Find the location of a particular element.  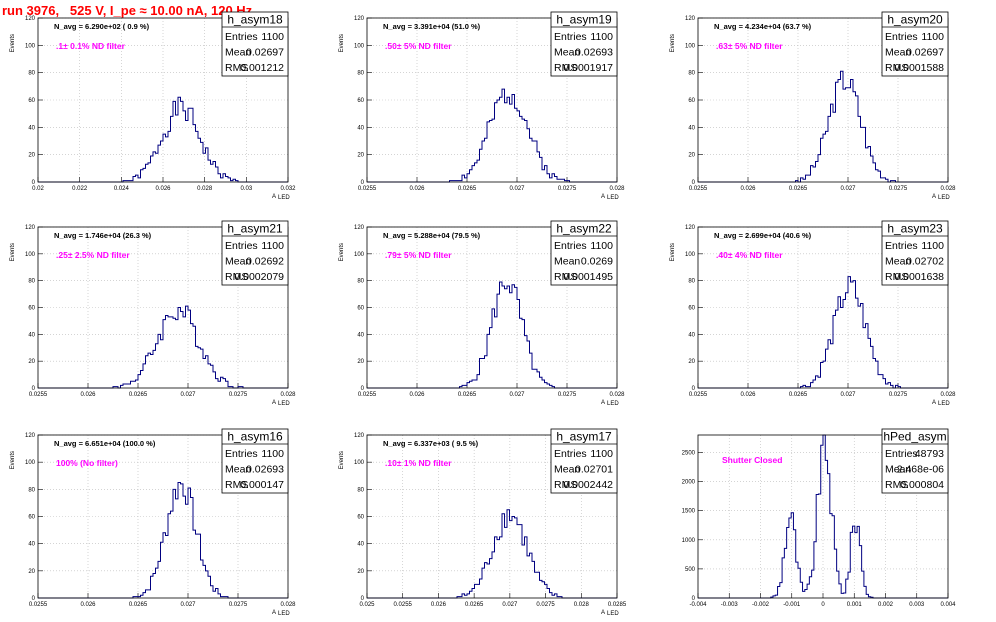

x-tick-label: 0 is located at coordinates (823, 605).